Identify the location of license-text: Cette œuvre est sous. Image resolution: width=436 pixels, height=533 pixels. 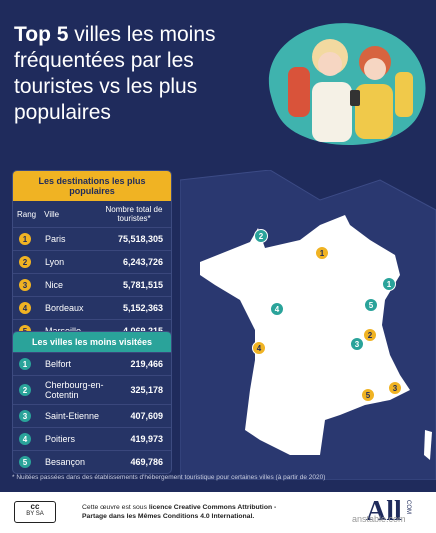
(114, 507).